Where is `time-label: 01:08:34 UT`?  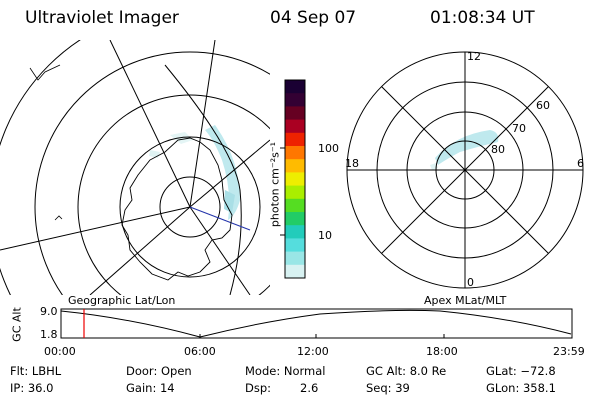
time-label: 01:08:34 UT is located at coordinates (482, 18).